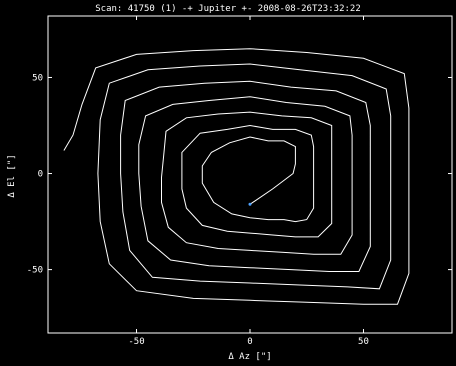  Describe the element at coordinates (35, 271) in the screenshot. I see `y-tick-label: -50` at that location.